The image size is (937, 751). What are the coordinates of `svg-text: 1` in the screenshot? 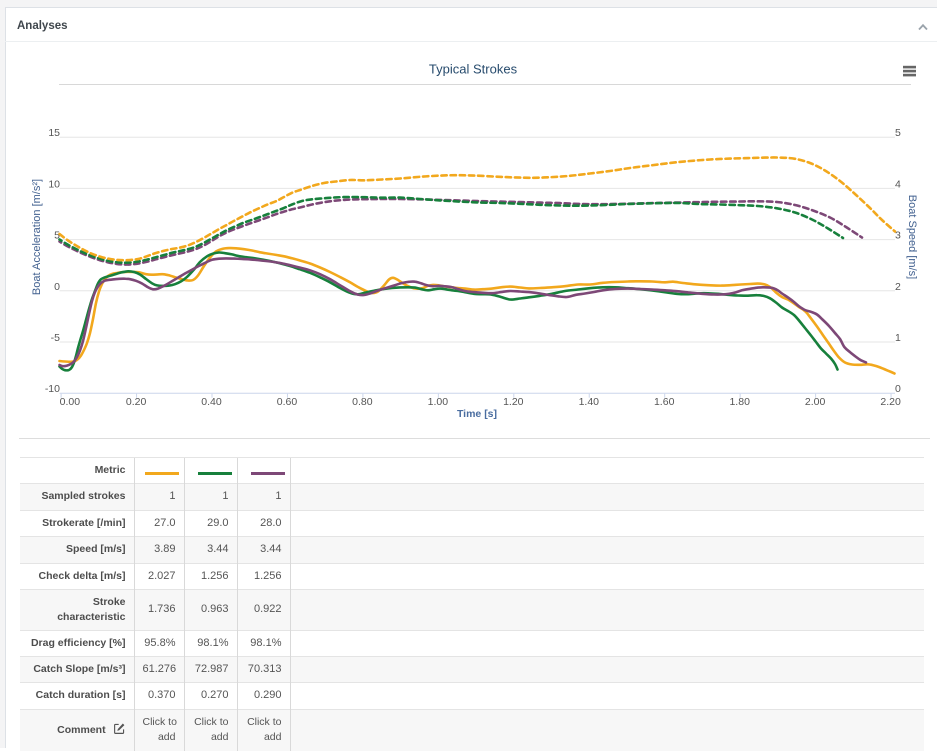 It's located at (898, 338).